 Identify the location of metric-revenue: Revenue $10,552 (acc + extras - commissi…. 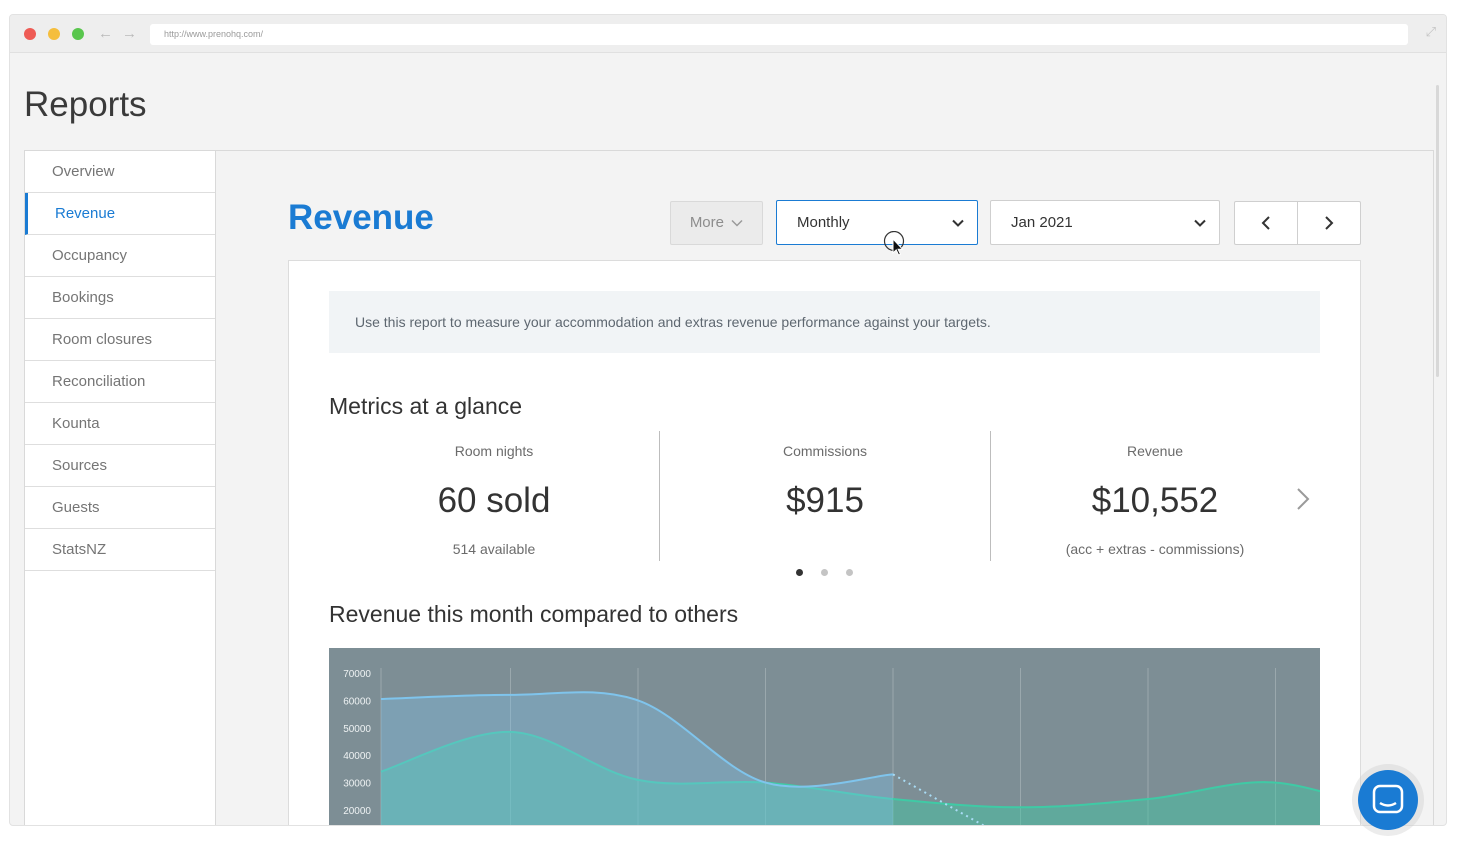
(1155, 496).